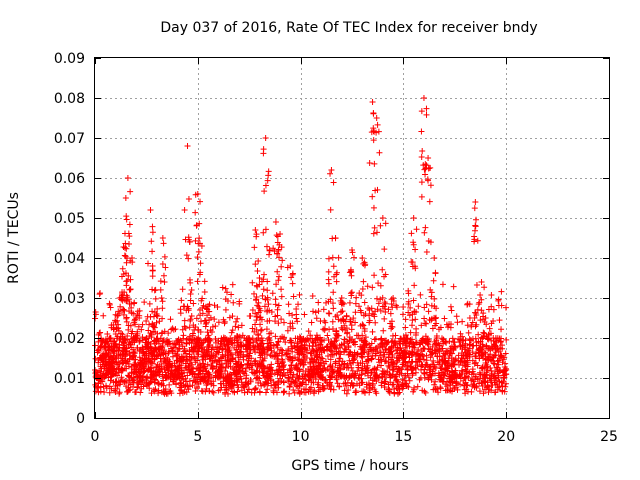 This screenshot has width=640, height=480. Describe the element at coordinates (69, 139) in the screenshot. I see `y-tick-label: 0.07` at that location.